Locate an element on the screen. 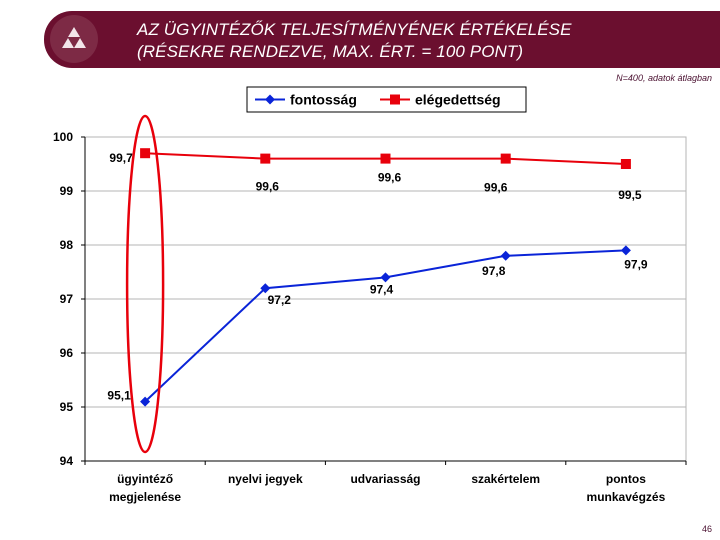  x-tick-label: ügyintéző megjelenése is located at coordinates (145, 488).